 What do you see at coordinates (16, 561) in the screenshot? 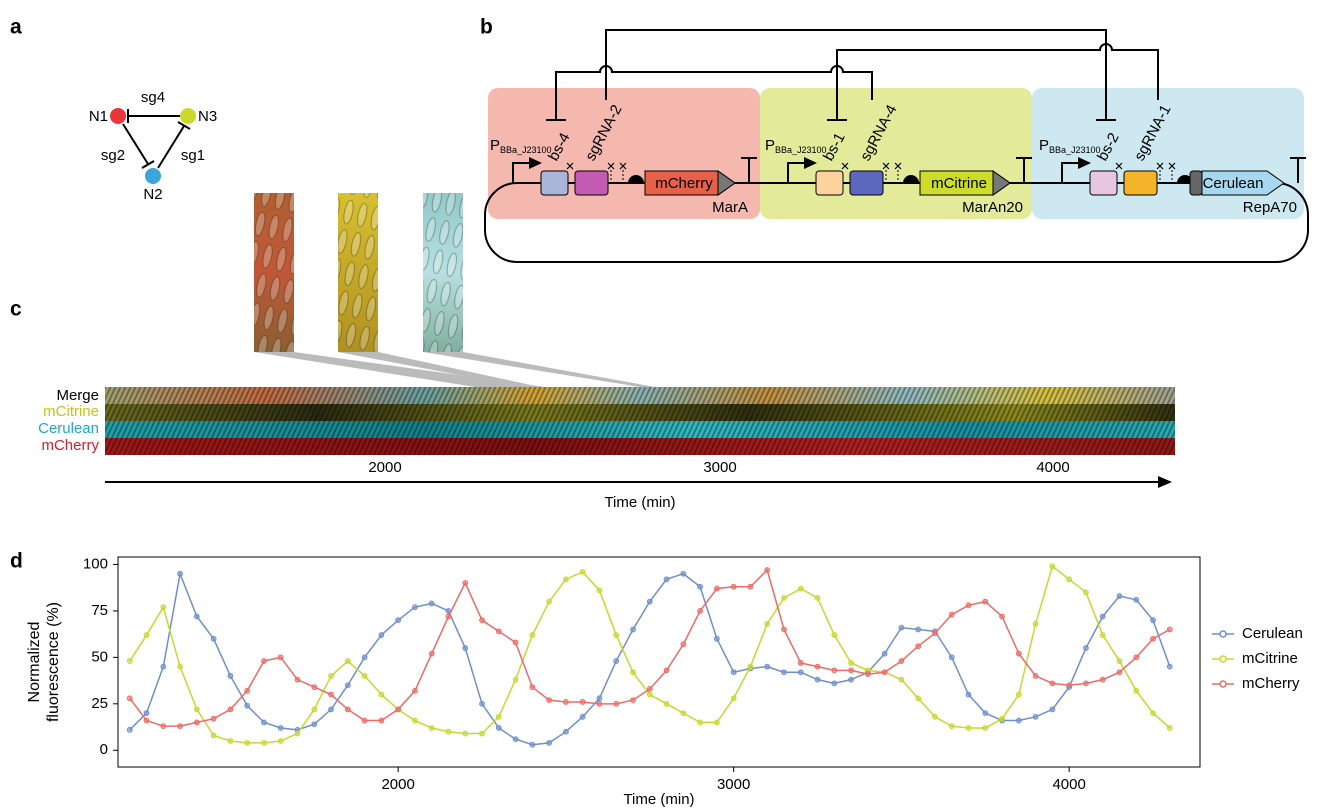
I see `panel-letter: d` at bounding box center [16, 561].